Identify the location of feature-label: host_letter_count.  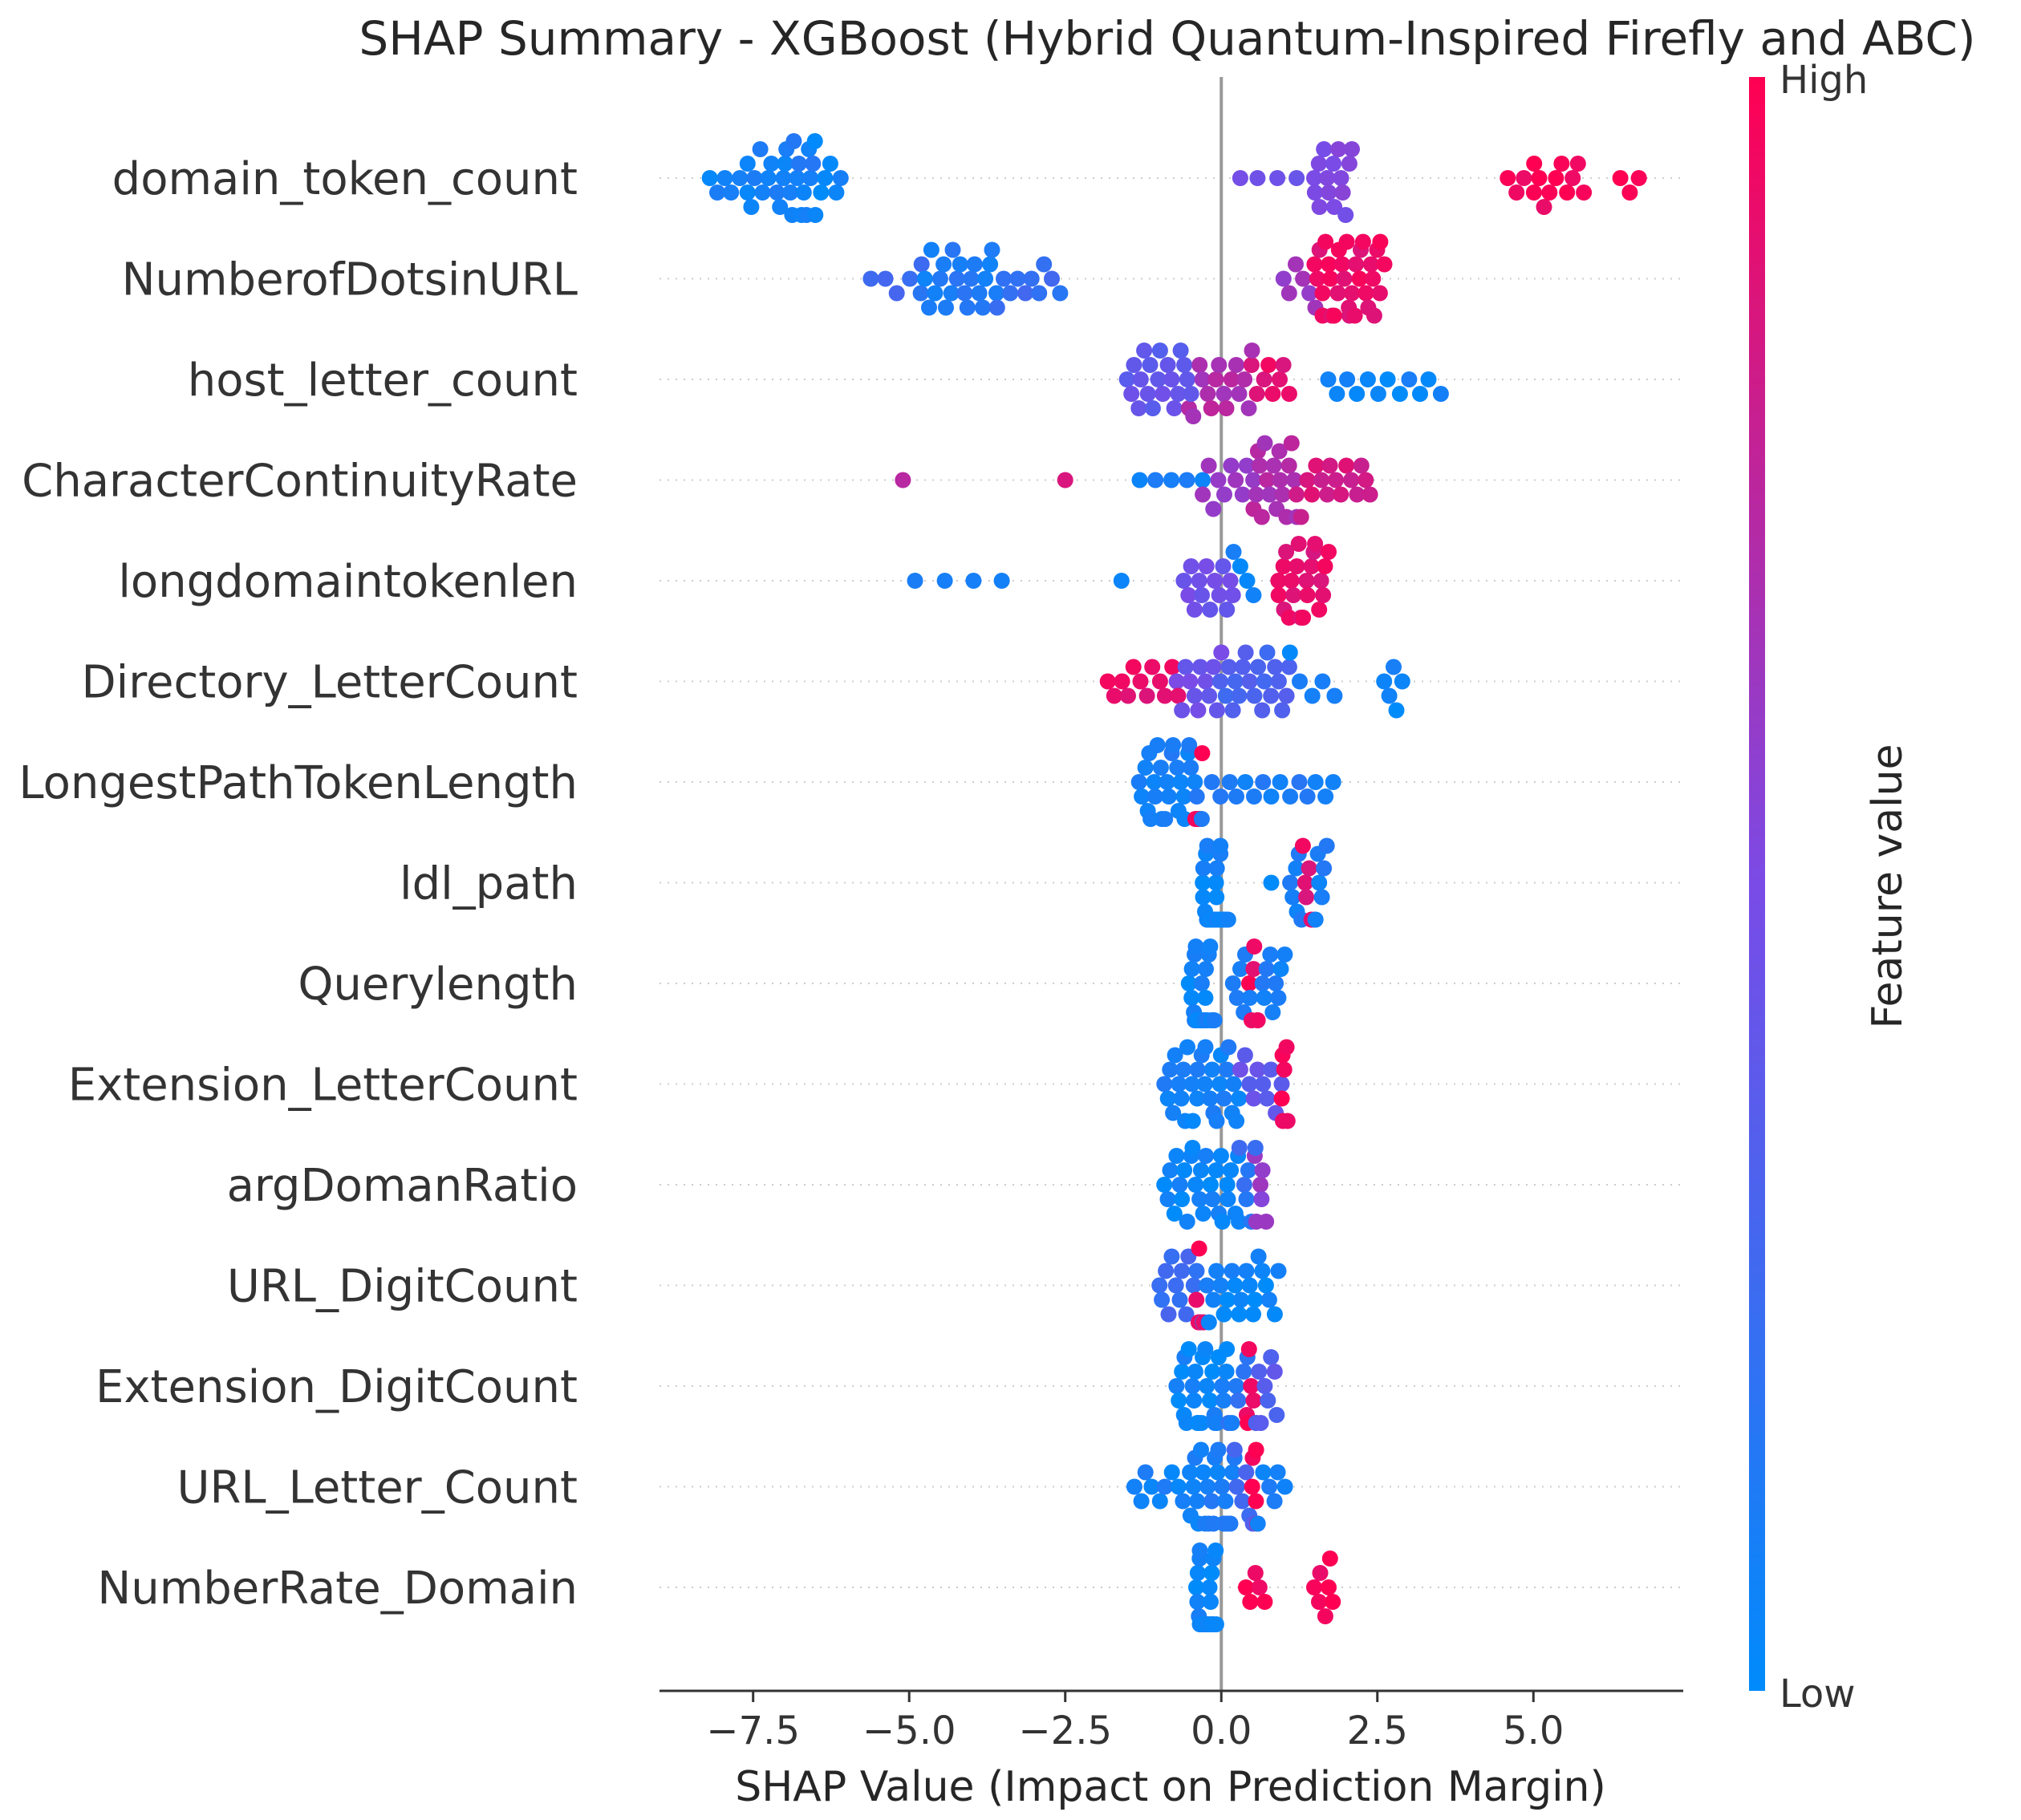
(383, 381).